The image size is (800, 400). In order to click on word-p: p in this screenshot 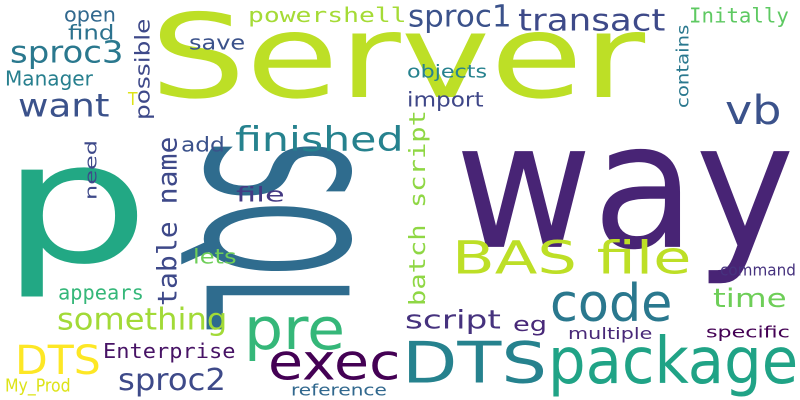, I will do `click(75, 204)`.